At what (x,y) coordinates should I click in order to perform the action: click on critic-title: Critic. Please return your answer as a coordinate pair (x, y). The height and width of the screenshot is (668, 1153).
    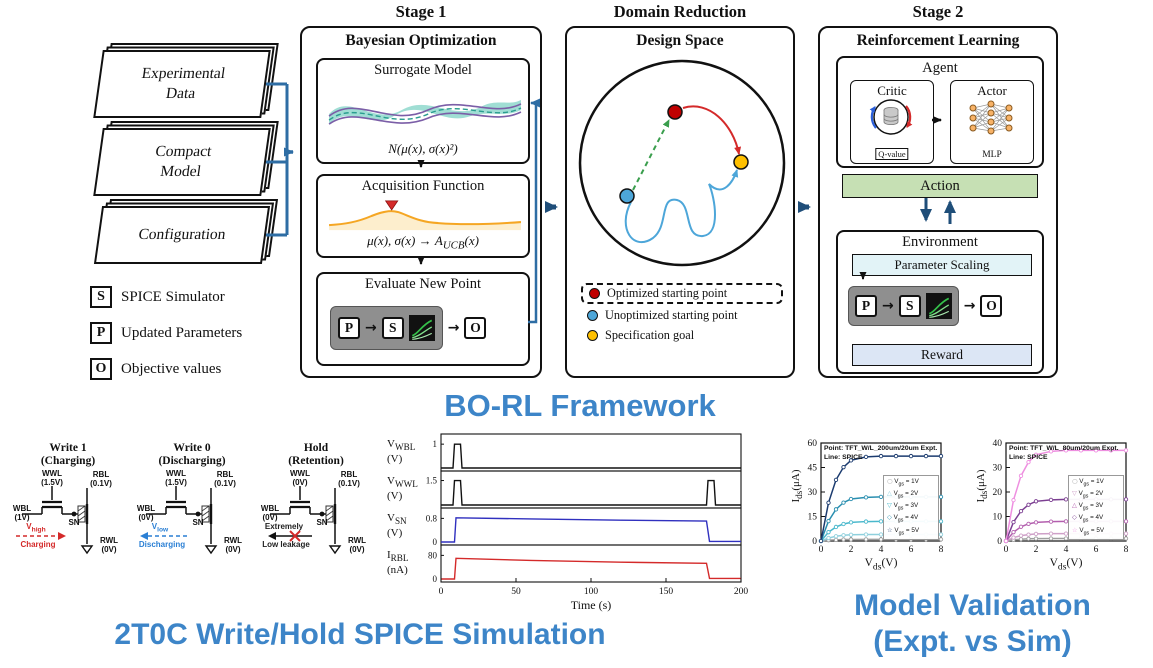
    Looking at the image, I should click on (892, 90).